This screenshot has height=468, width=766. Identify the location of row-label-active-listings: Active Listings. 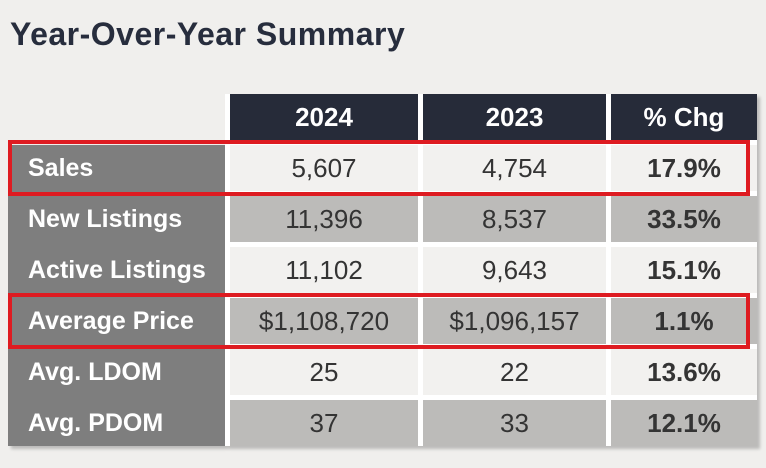
(117, 270).